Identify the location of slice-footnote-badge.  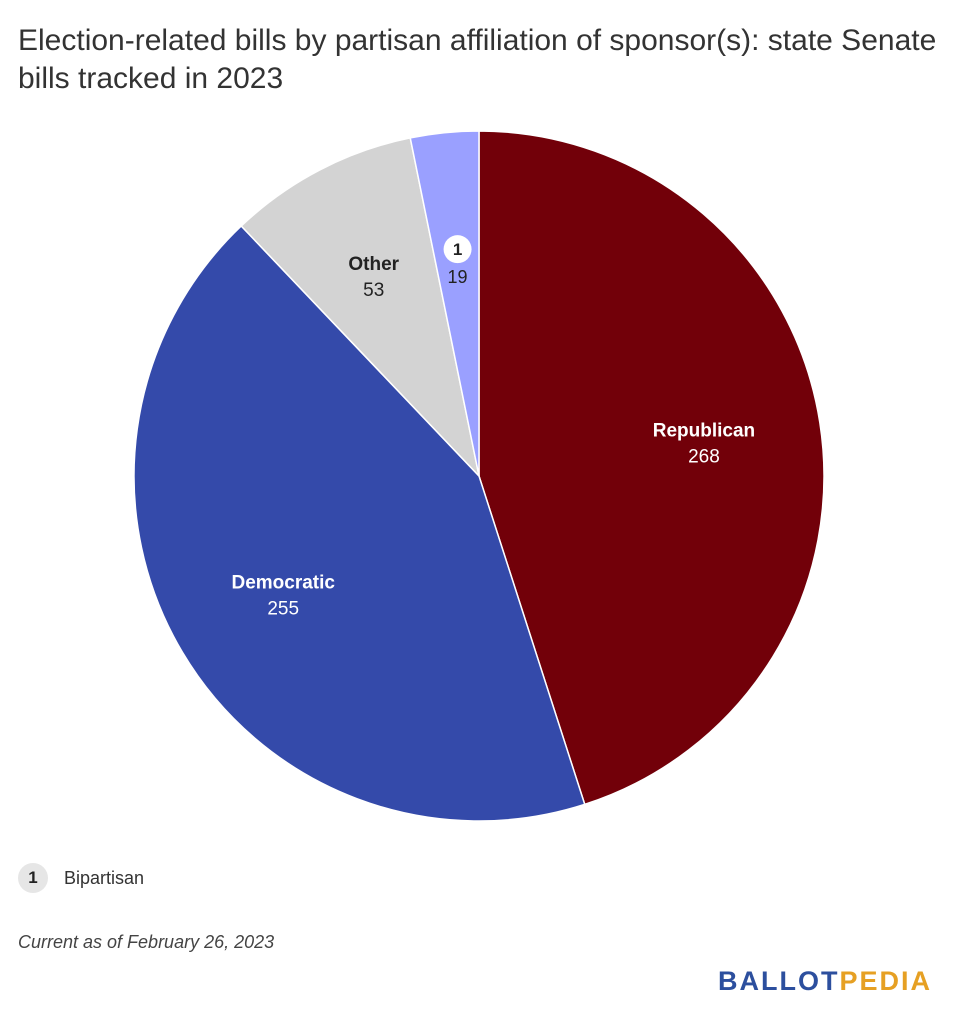
(457, 249).